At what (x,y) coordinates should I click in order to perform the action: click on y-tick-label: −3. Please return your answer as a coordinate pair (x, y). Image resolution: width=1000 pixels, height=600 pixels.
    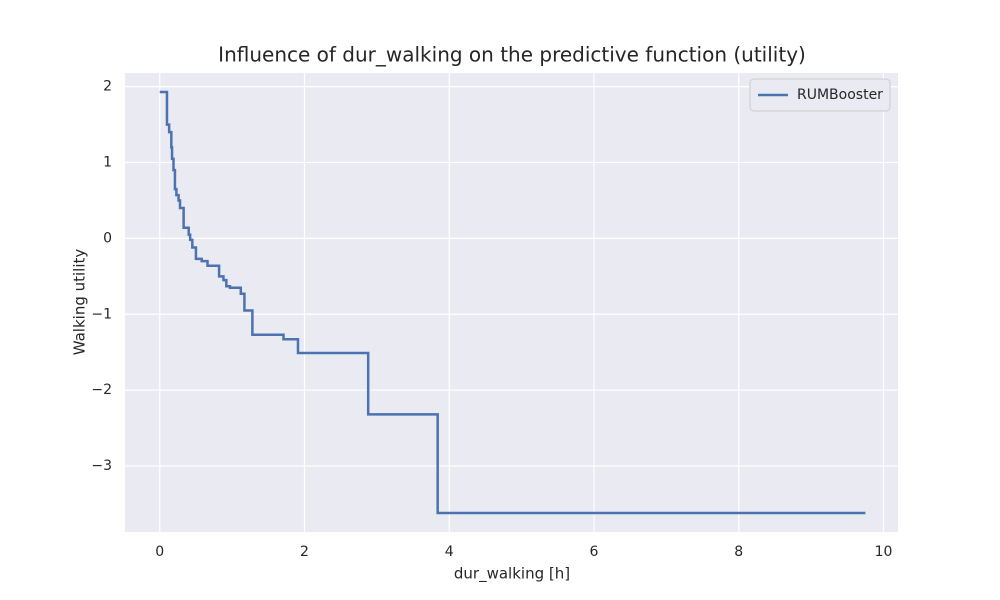
    Looking at the image, I should click on (101, 466).